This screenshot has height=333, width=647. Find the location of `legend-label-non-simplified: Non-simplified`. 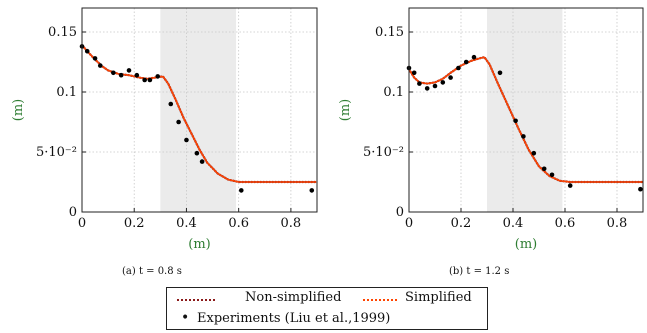

legend-label-non-simplified: Non-simplified is located at coordinates (293, 297).